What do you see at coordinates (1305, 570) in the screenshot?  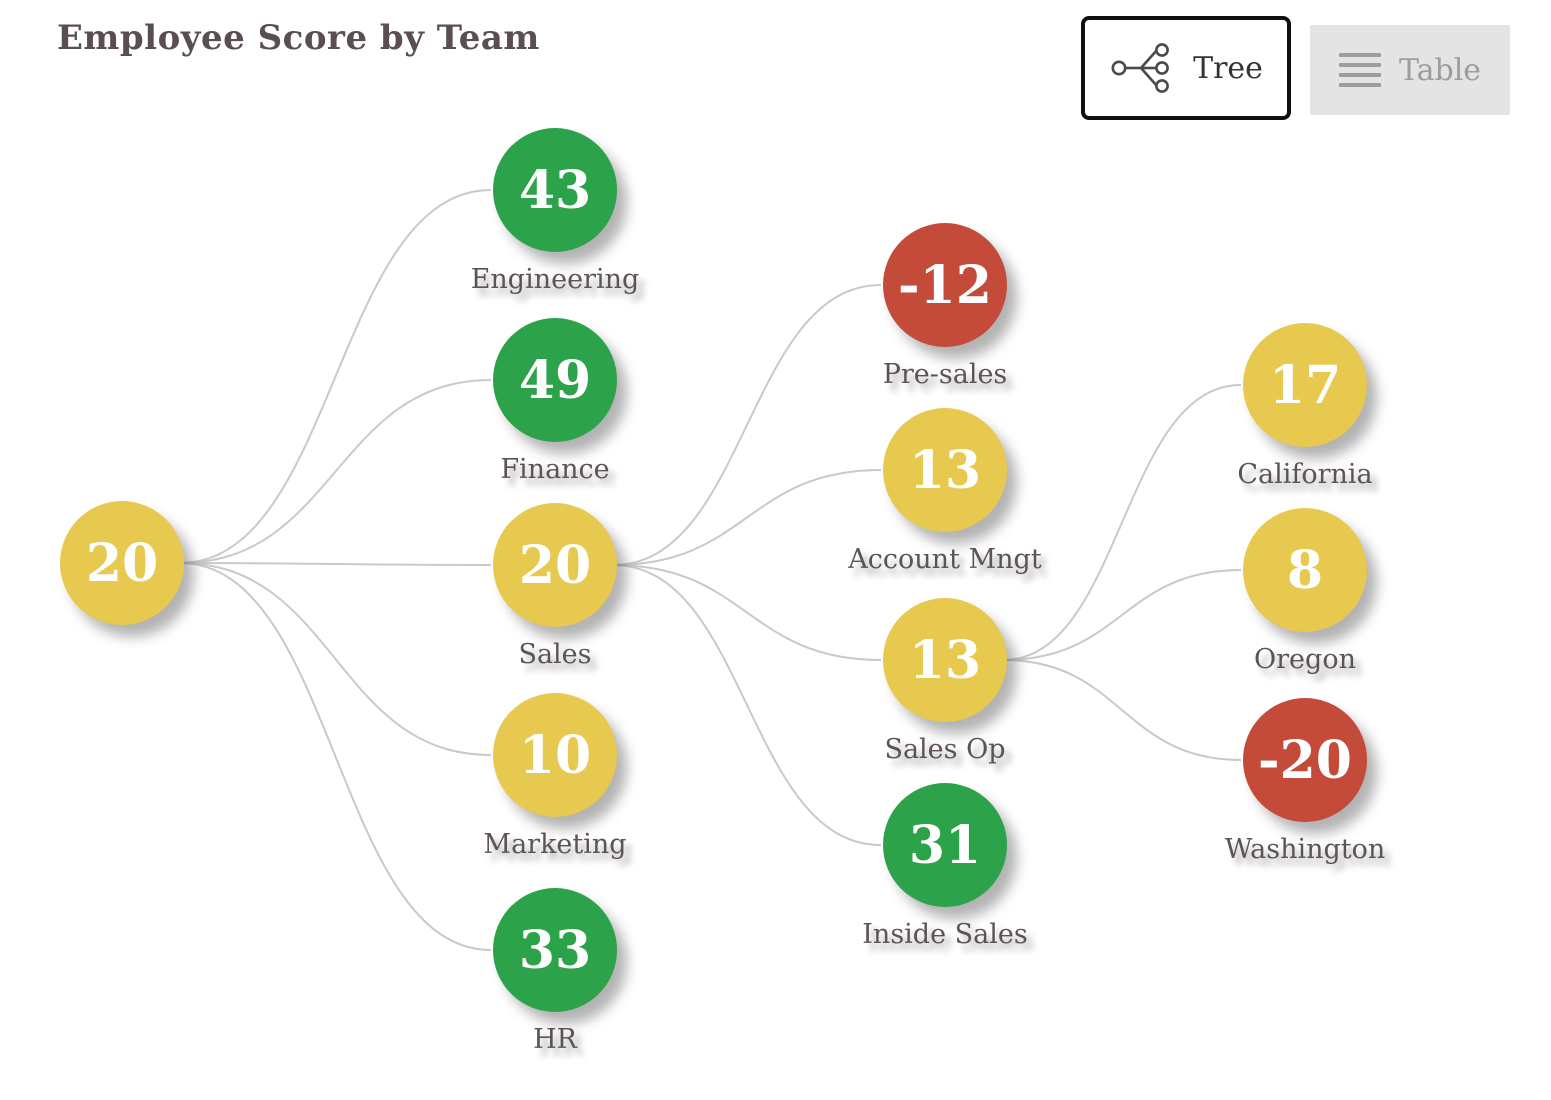 I see `tree-node-oregon: 8` at bounding box center [1305, 570].